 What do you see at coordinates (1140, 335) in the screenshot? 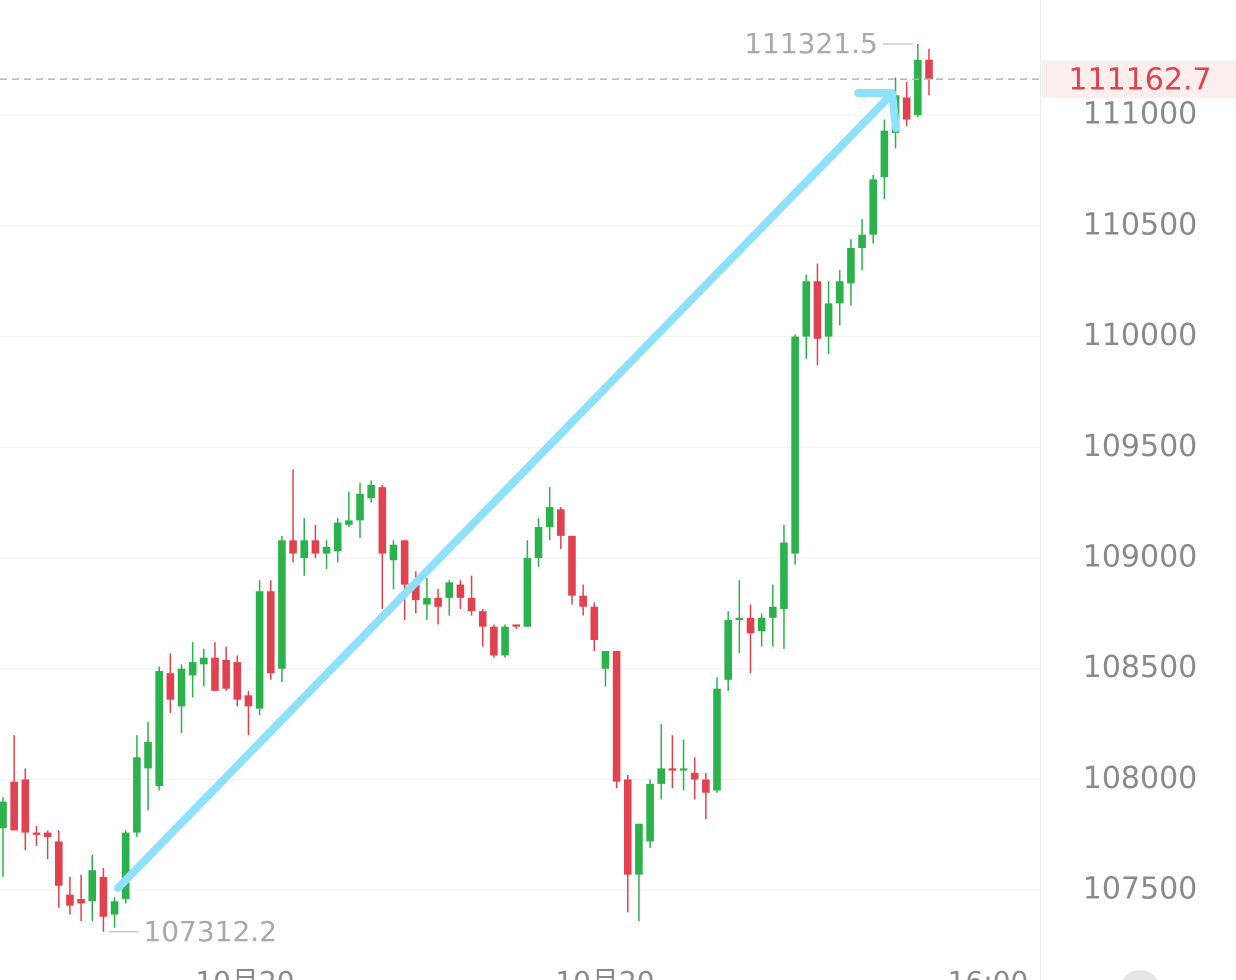
I see `y-tick-label: 110000` at bounding box center [1140, 335].